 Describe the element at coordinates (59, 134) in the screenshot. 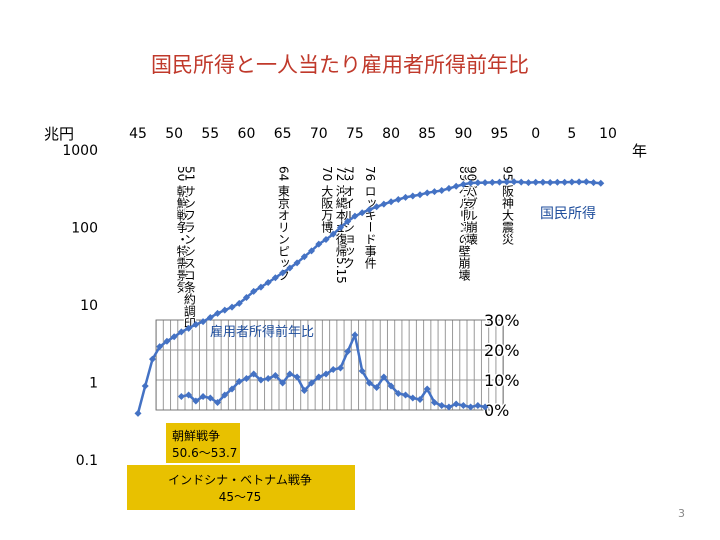

I see `y-unit-label: 兆円` at that location.